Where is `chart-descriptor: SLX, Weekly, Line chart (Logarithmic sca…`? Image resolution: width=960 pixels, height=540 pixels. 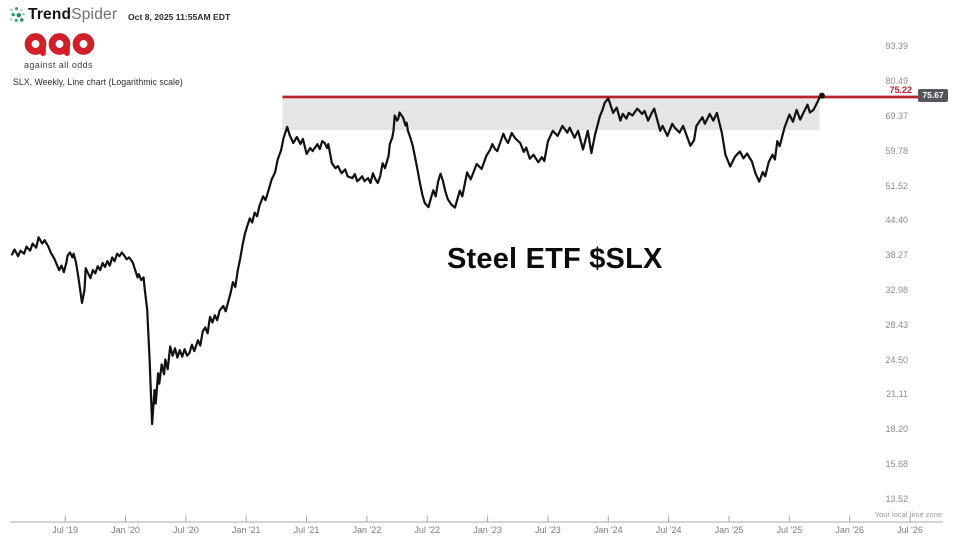
chart-descriptor: SLX, Weekly, Line chart (Logarithmic sca… is located at coordinates (98, 82).